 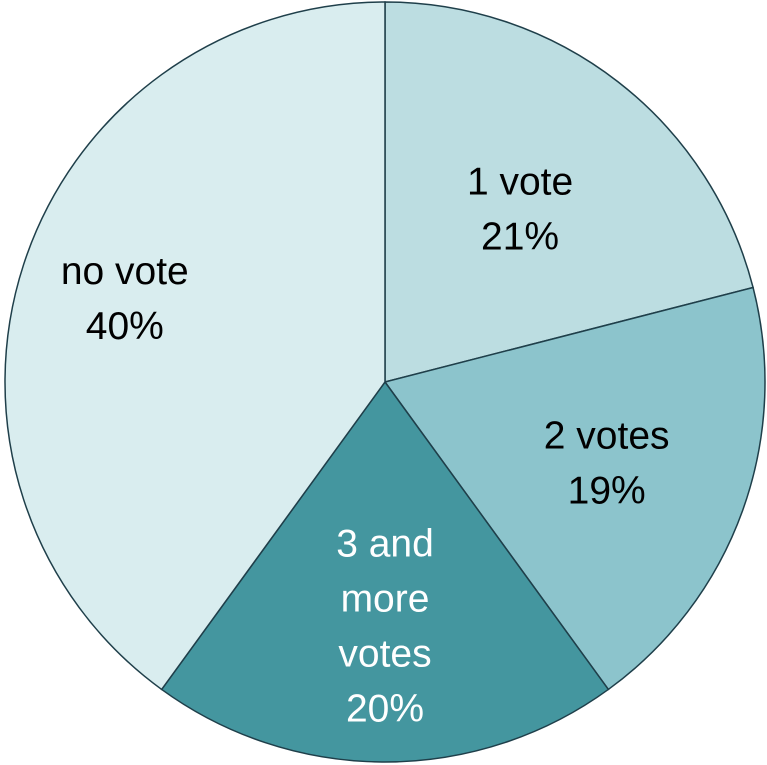 I want to click on slice-label-line: 1 vote, so click(x=520, y=181).